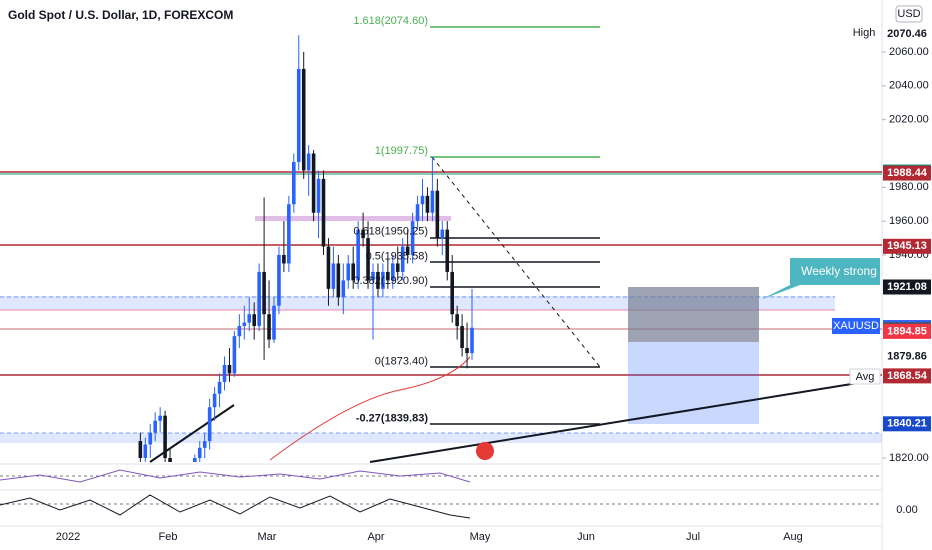  Describe the element at coordinates (392, 418) in the screenshot. I see `fib-label: -0.27(1839.83)` at that location.